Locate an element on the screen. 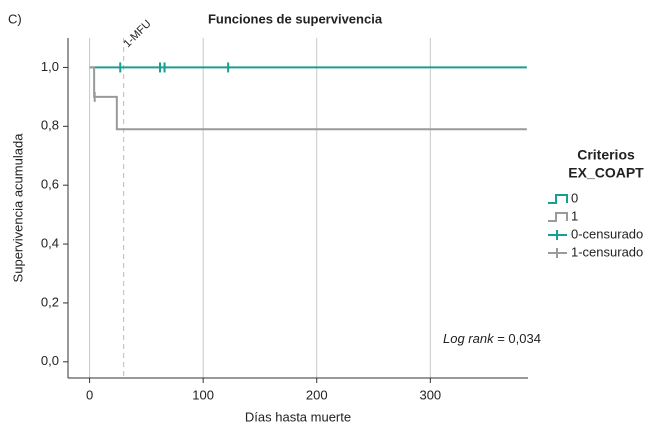 This screenshot has height=429, width=661. legend-title: Criterios is located at coordinates (606, 155).